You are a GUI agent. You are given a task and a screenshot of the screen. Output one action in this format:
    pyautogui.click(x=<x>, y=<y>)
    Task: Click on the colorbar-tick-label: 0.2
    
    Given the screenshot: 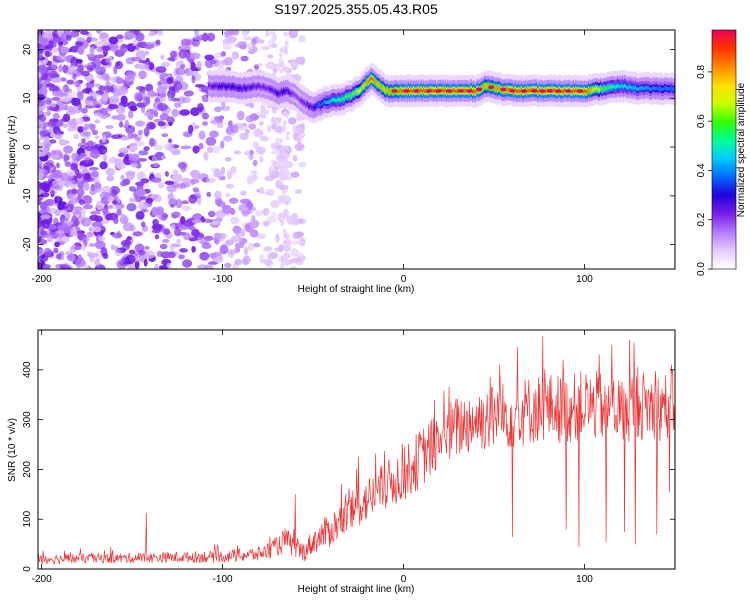 What is the action you would take?
    pyautogui.click(x=701, y=219)
    